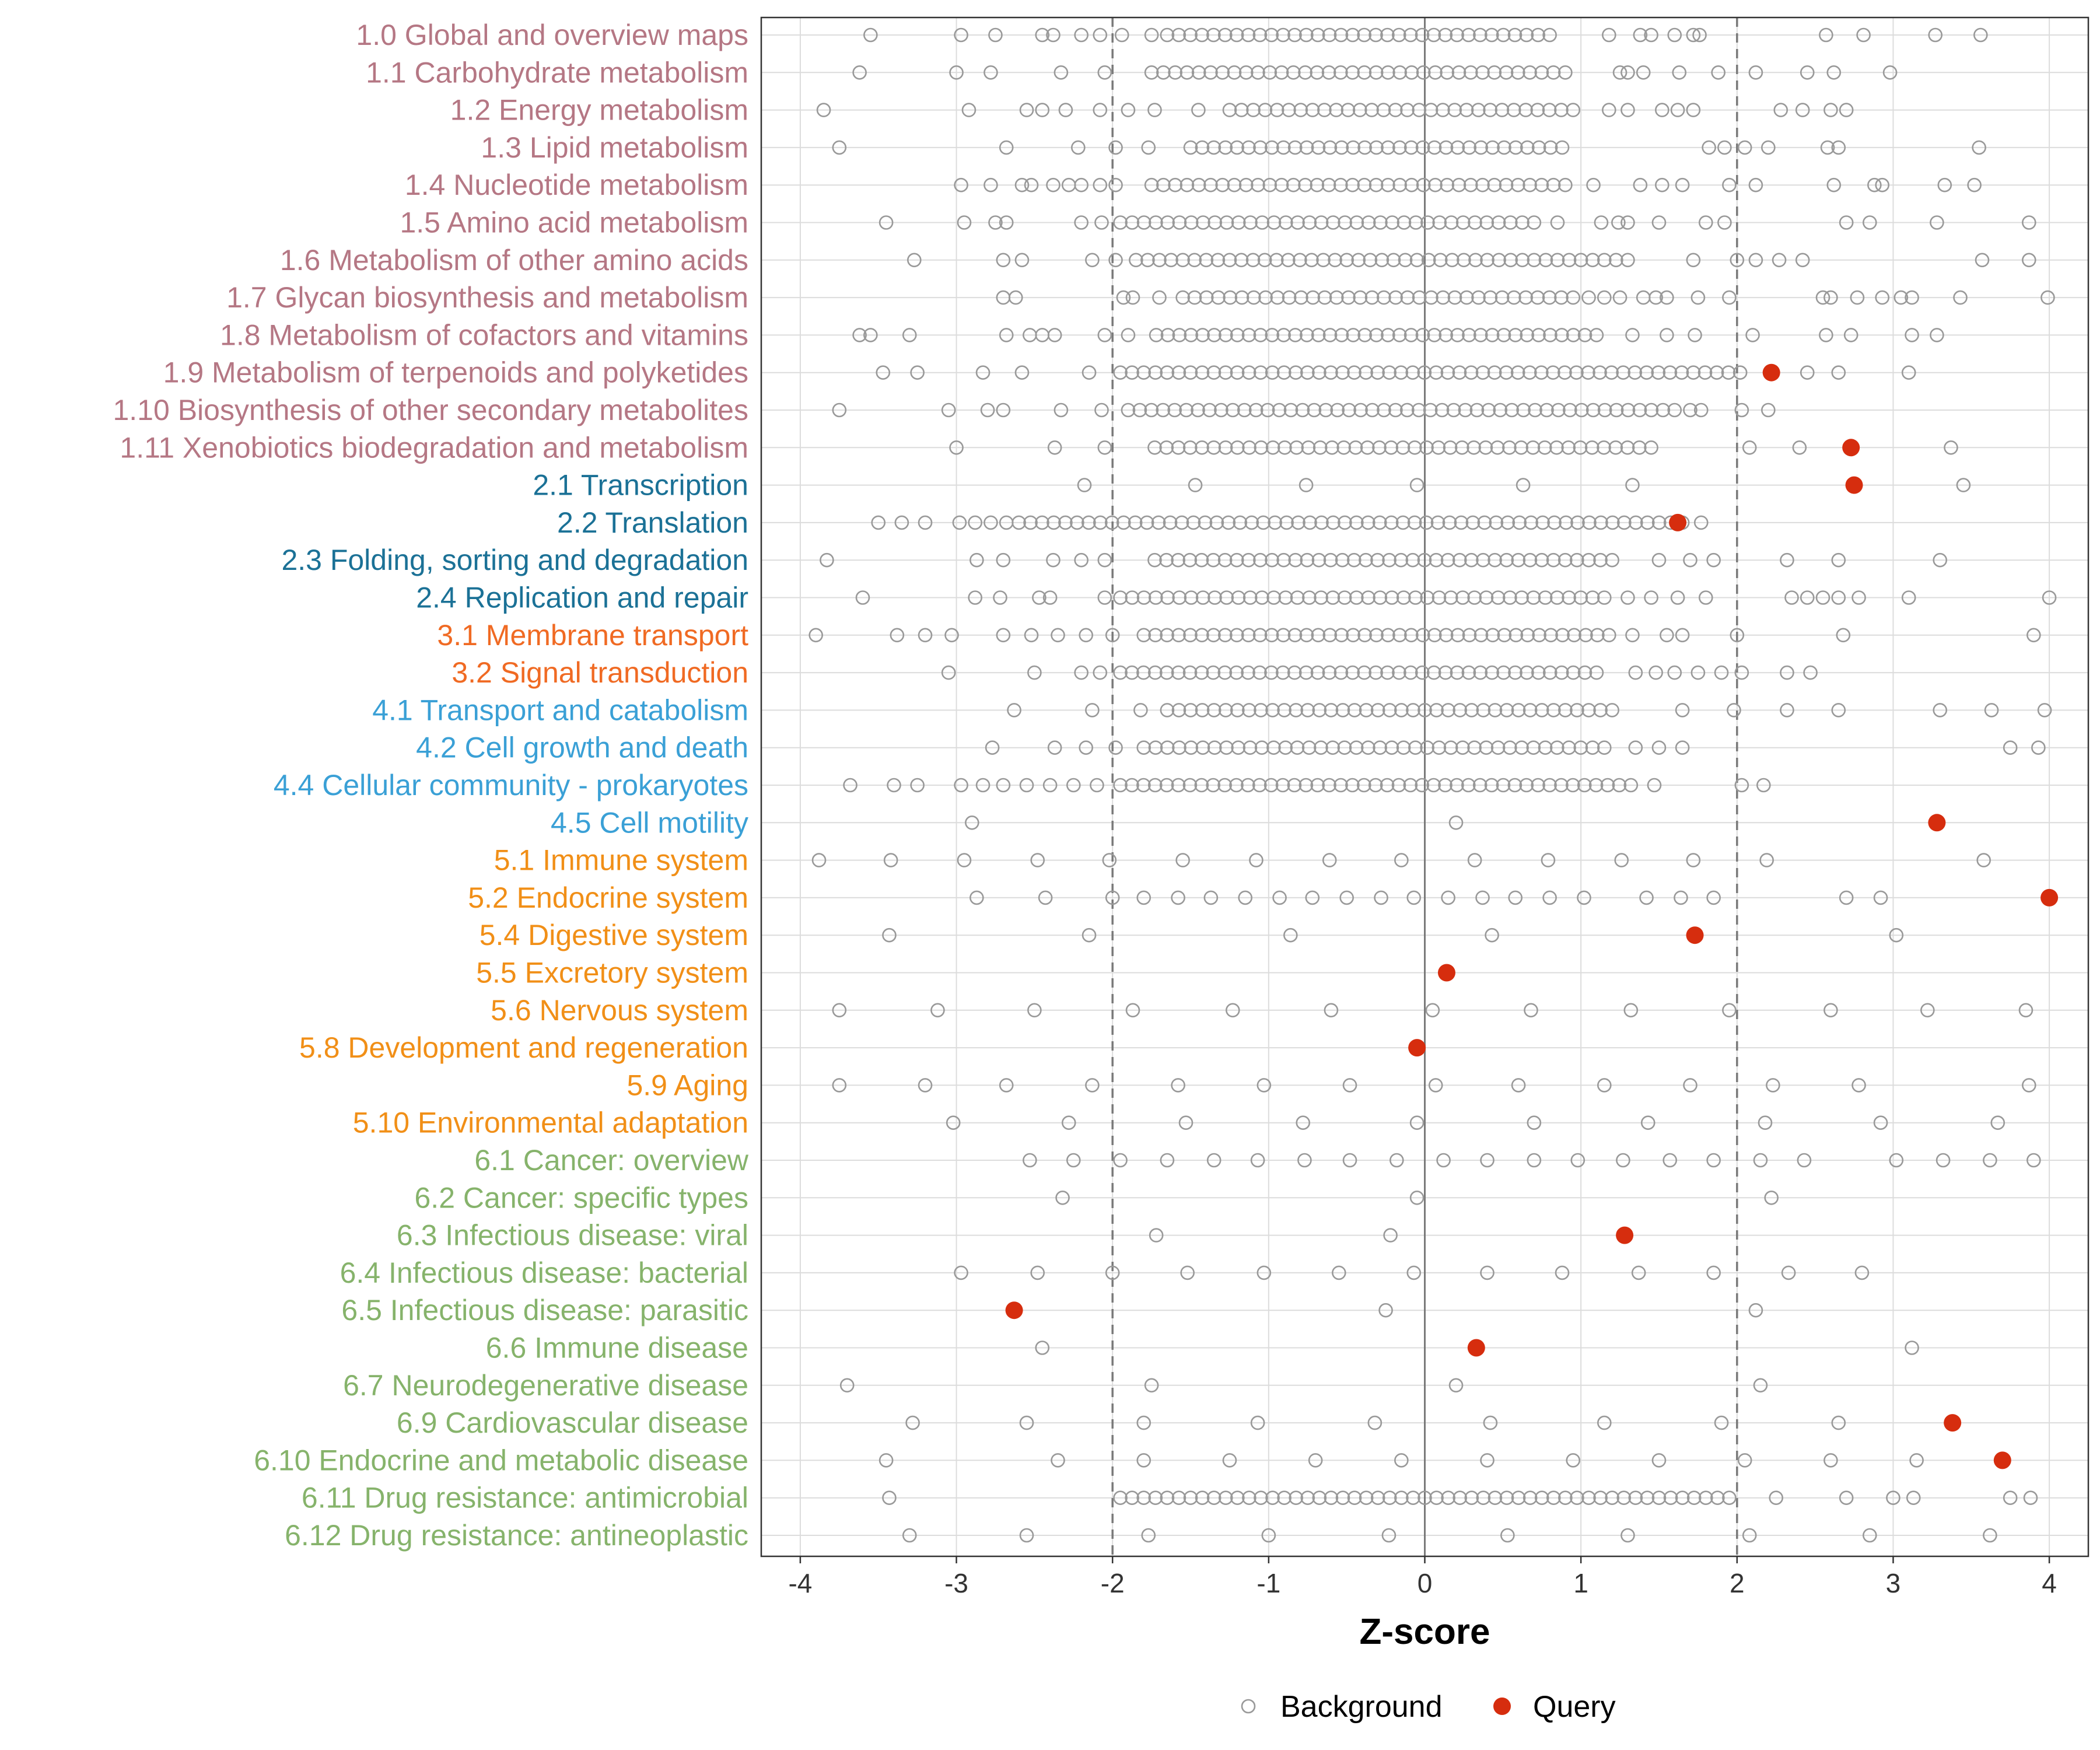 The image size is (2100, 1750). What do you see at coordinates (1502, 1706) in the screenshot?
I see `legend-key-query` at bounding box center [1502, 1706].